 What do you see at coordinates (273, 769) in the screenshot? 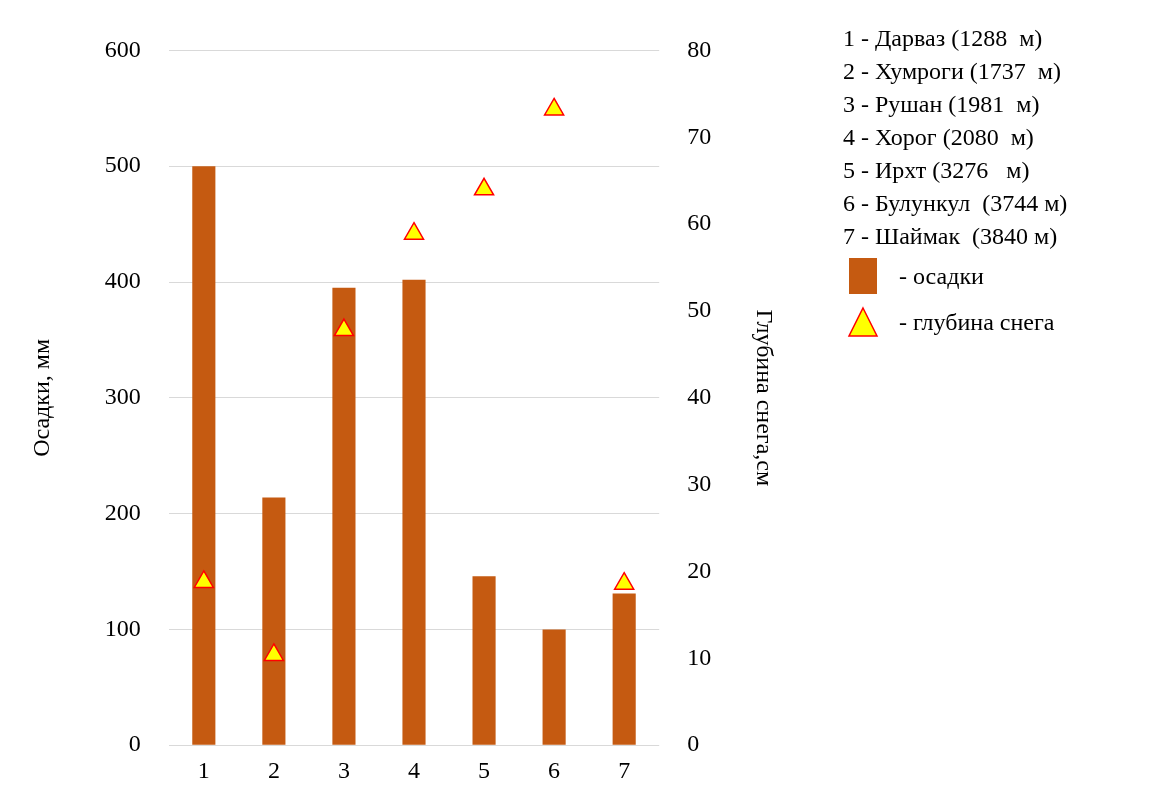
I see `x-tick-label: 2` at bounding box center [273, 769].